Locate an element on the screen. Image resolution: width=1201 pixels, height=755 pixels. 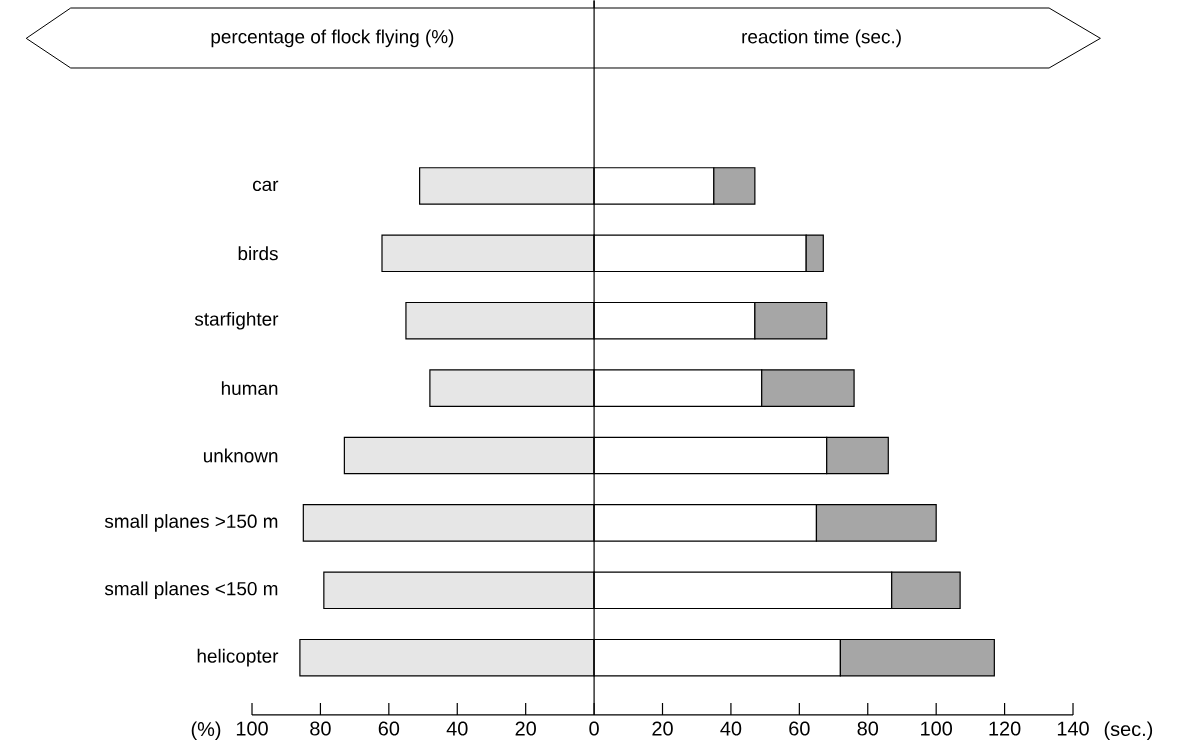
x-tick-label: 140 is located at coordinates (1073, 728).